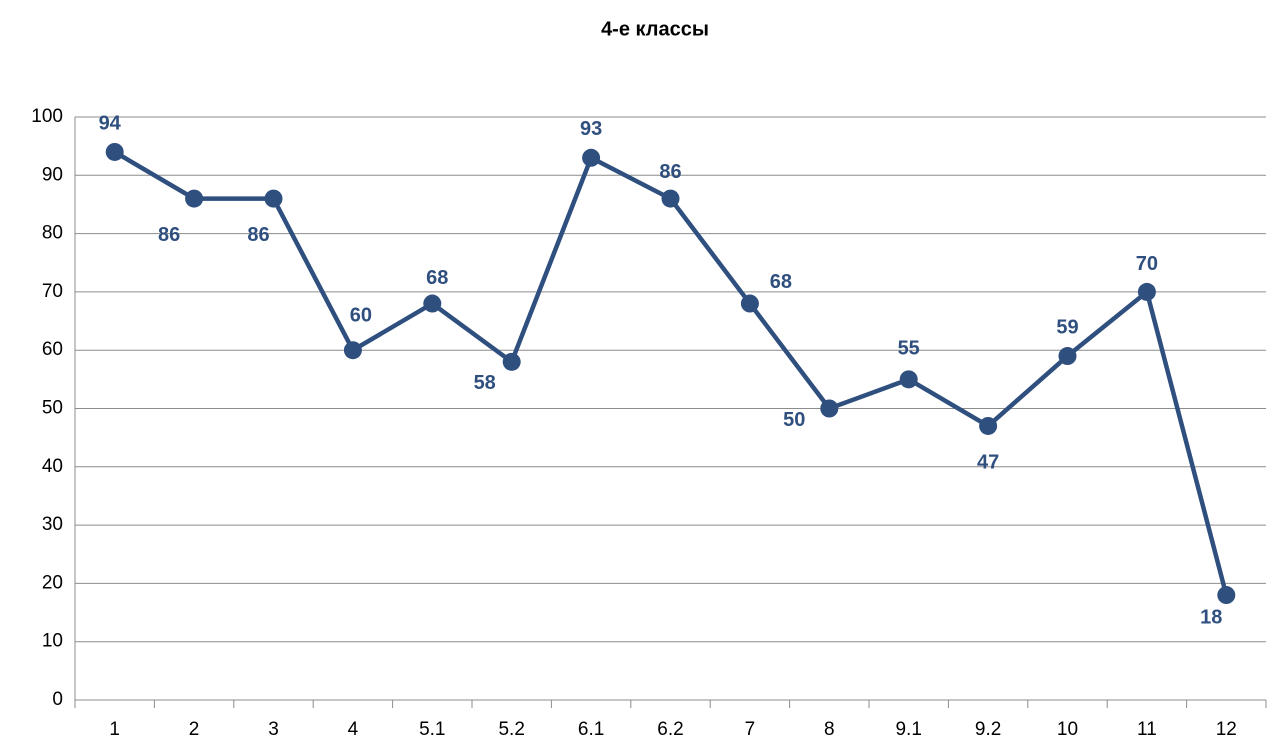 This screenshot has height=740, width=1269. What do you see at coordinates (1147, 729) in the screenshot?
I see `x-tick-label: 11` at bounding box center [1147, 729].